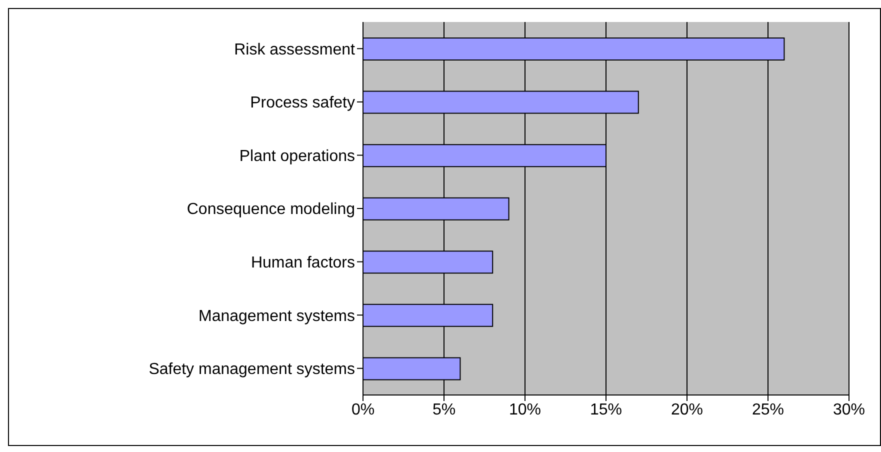 The width and height of the screenshot is (881, 452). What do you see at coordinates (276, 316) in the screenshot?
I see `y-tick-label: Management systems` at bounding box center [276, 316].